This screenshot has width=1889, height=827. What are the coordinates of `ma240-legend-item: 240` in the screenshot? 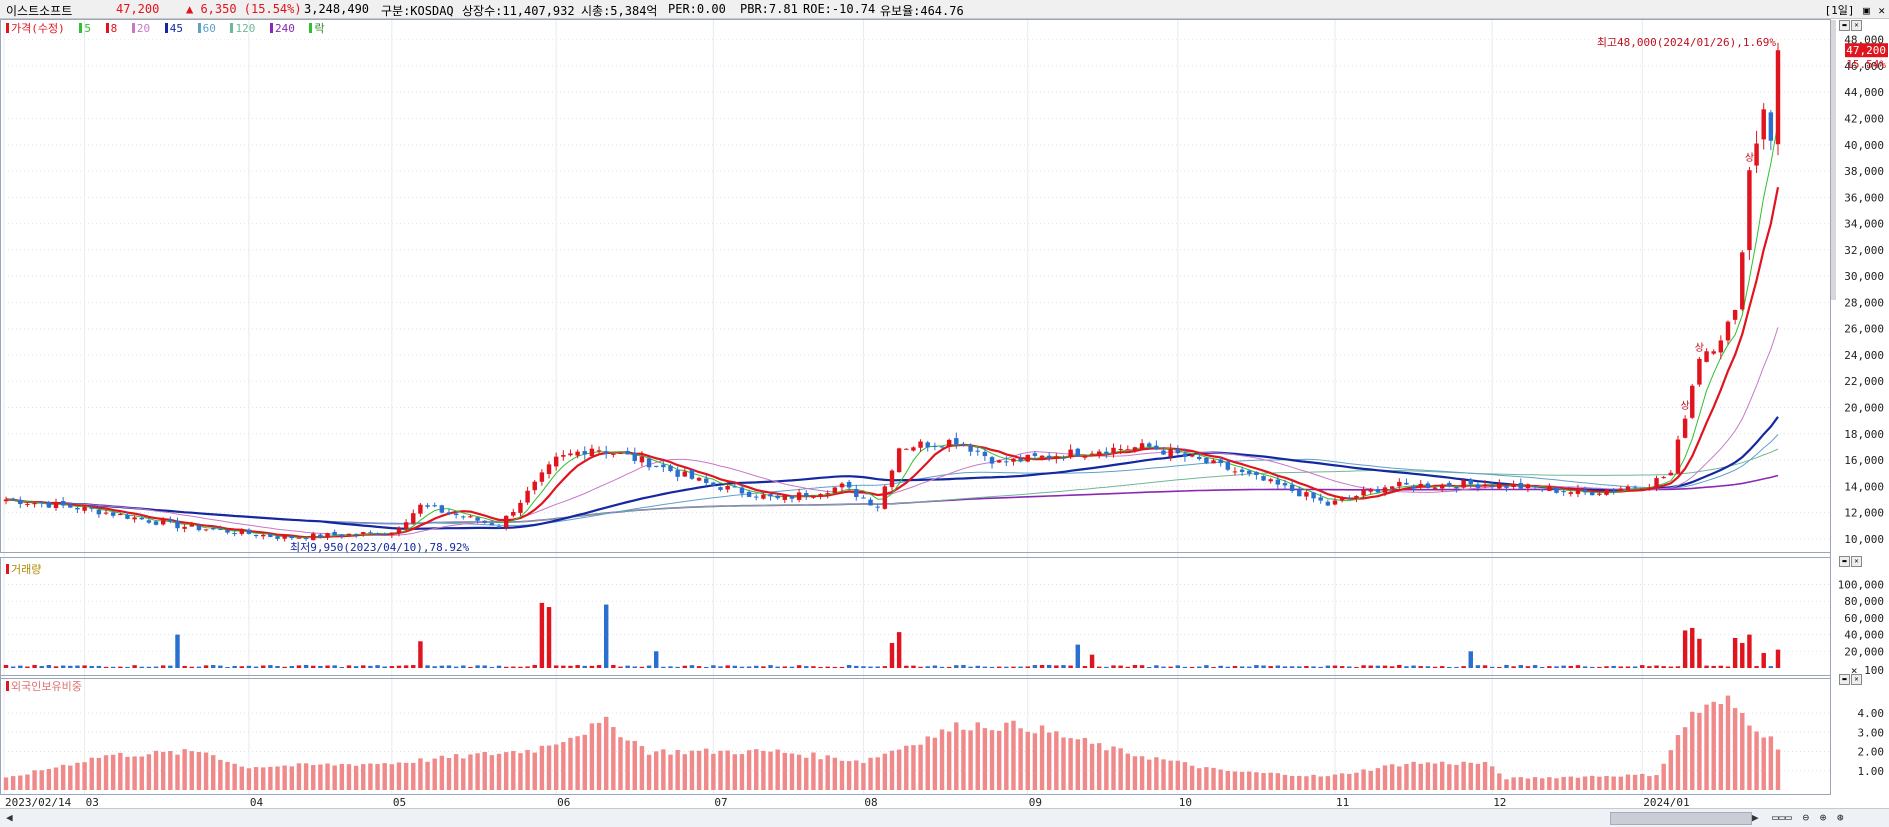 It's located at (284, 28).